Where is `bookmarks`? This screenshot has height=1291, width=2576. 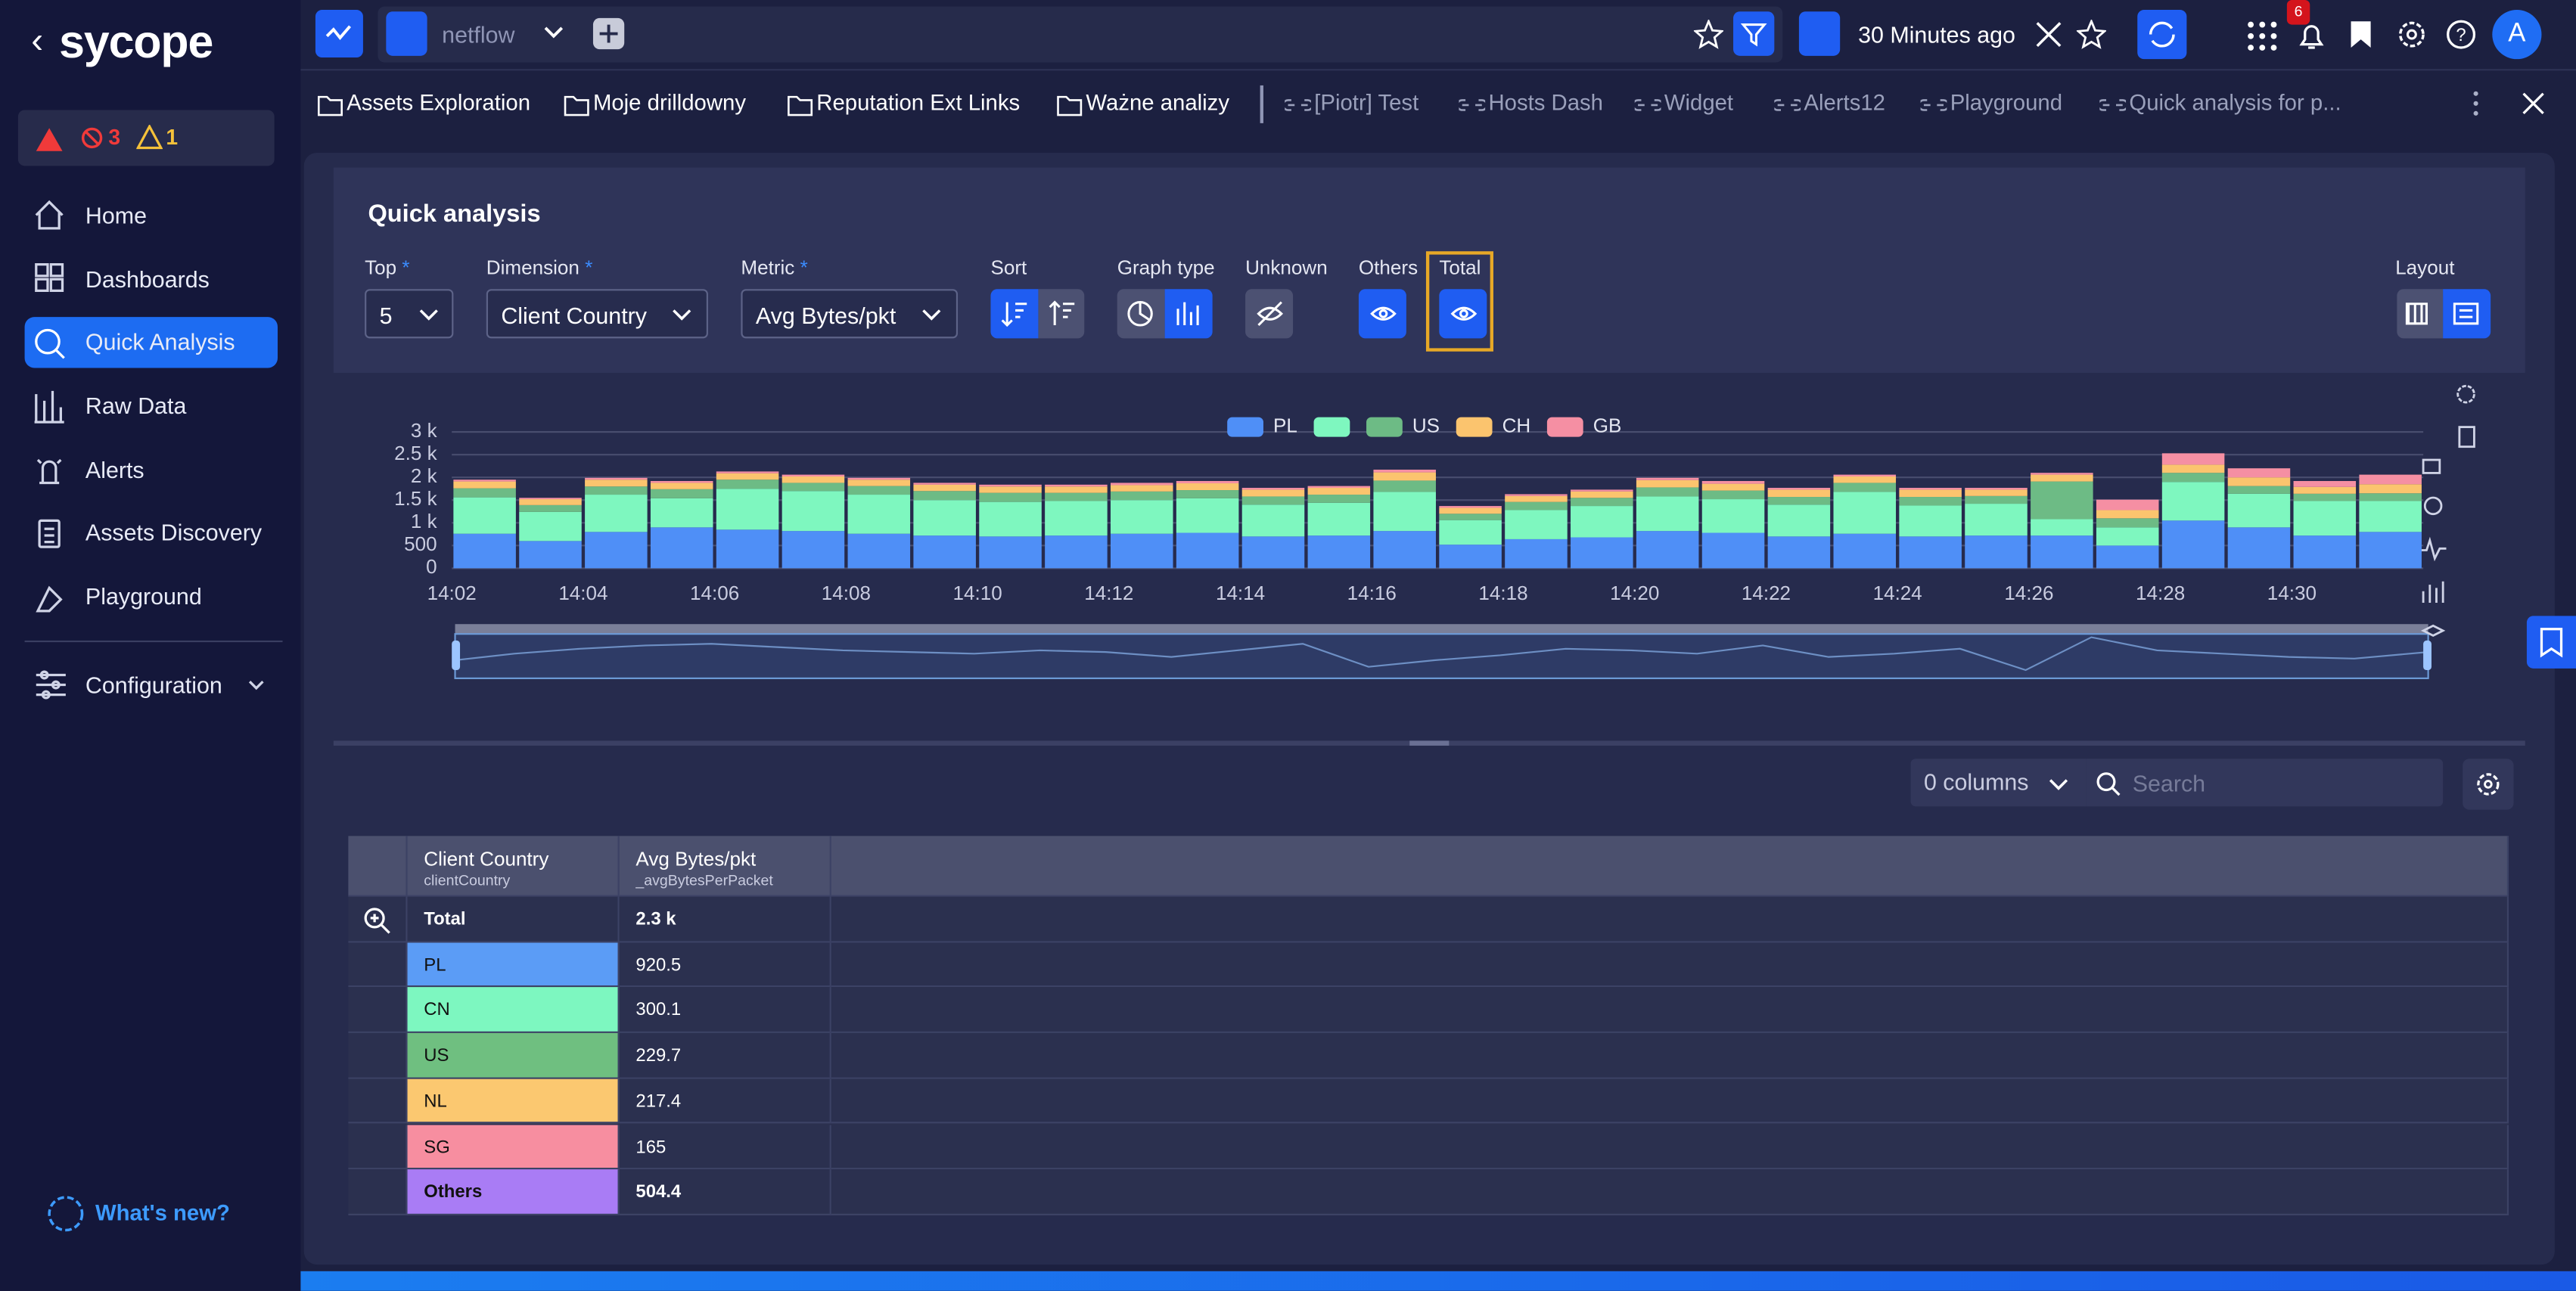
bookmarks is located at coordinates (2360, 34).